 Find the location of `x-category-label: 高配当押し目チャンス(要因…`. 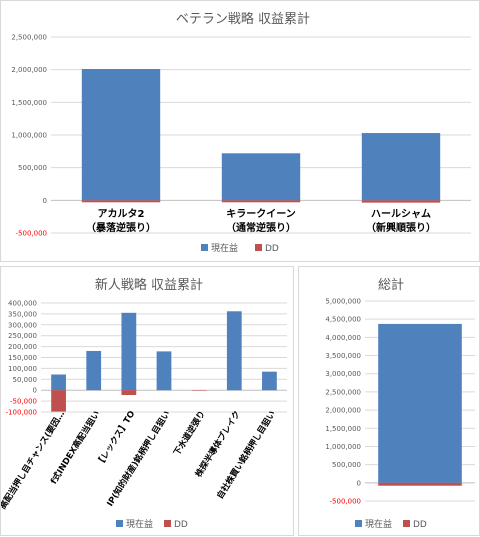

x-category-label: 高配当押し目チャンス(要因… is located at coordinates (34, 460).